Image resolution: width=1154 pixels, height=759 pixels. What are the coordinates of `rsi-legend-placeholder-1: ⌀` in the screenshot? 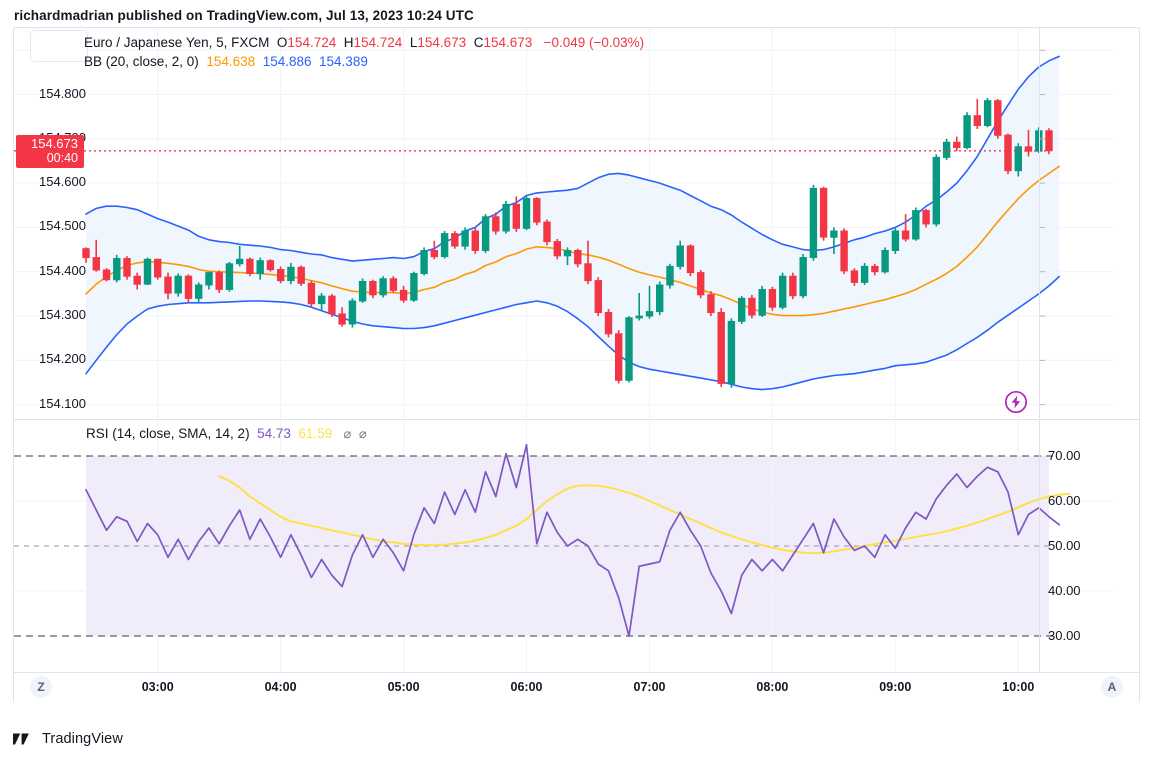 It's located at (347, 433).